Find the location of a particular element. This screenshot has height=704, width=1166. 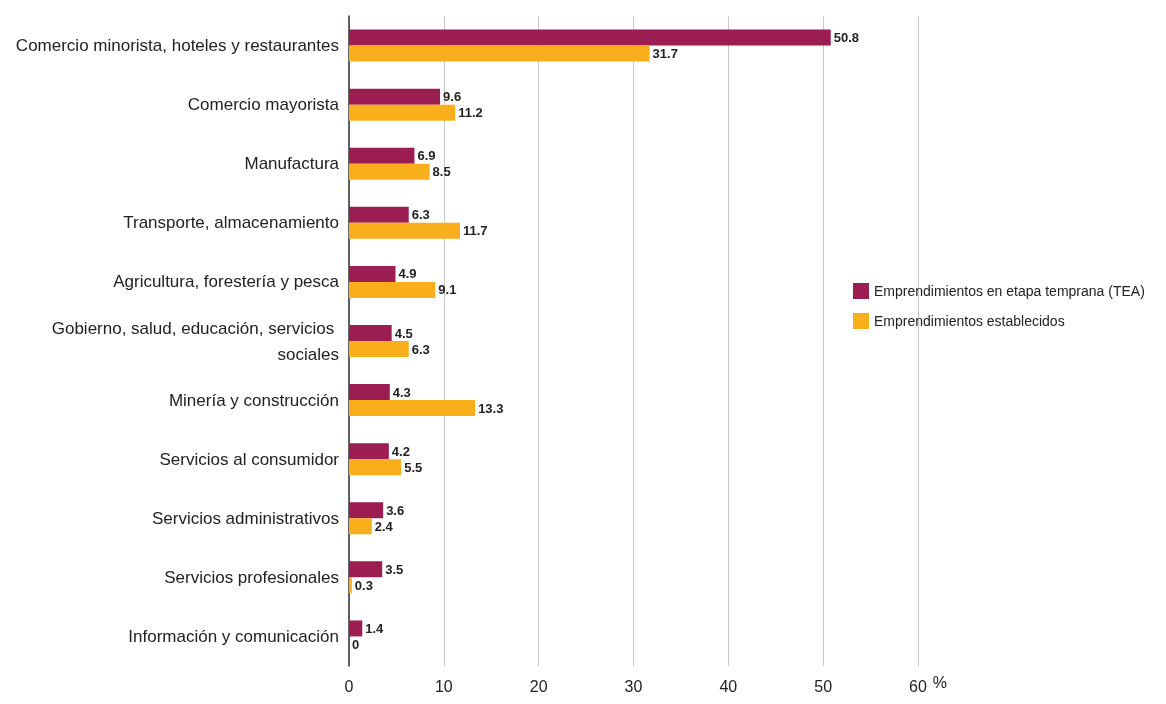

data-label: 0 is located at coordinates (356, 644).